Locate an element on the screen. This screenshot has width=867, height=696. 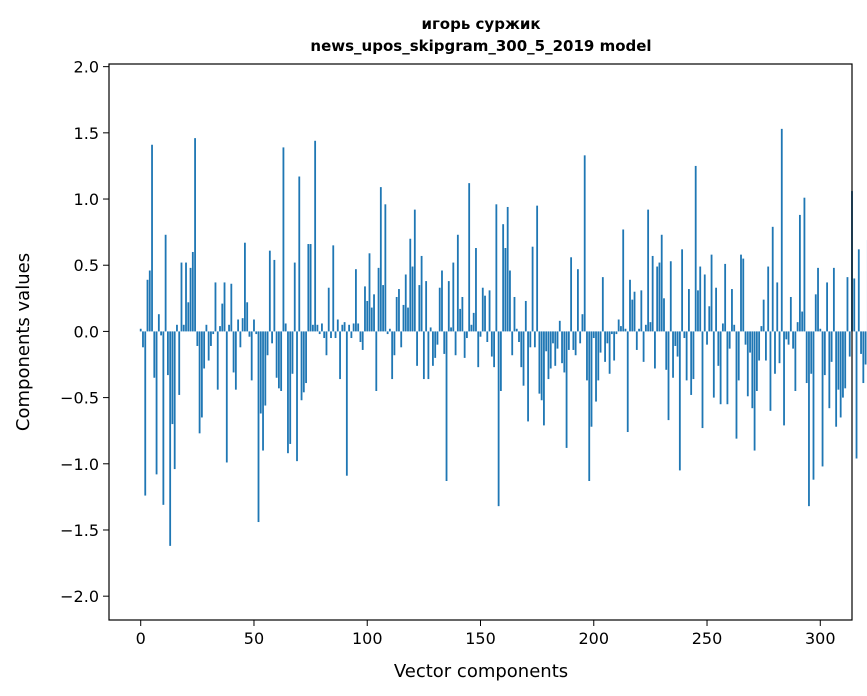
y-tick-label: 1.0 is located at coordinates (86, 199).